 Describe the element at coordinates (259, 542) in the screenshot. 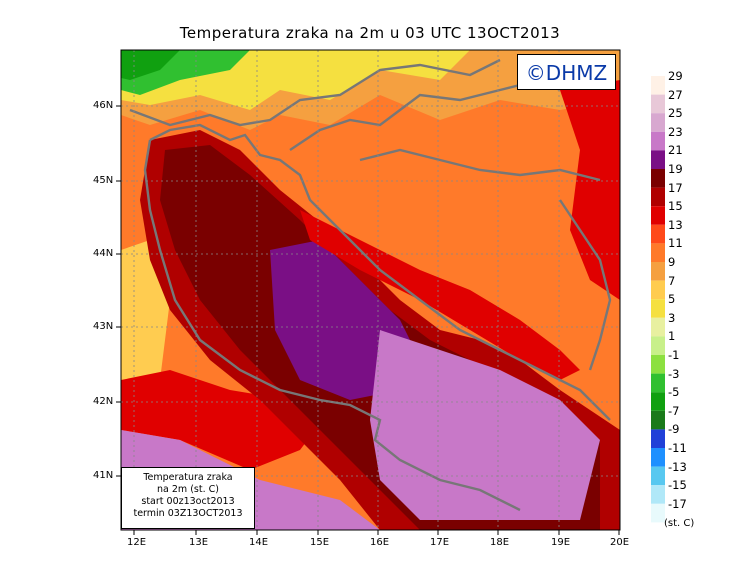

I see `x-tick-label: 14E` at that location.